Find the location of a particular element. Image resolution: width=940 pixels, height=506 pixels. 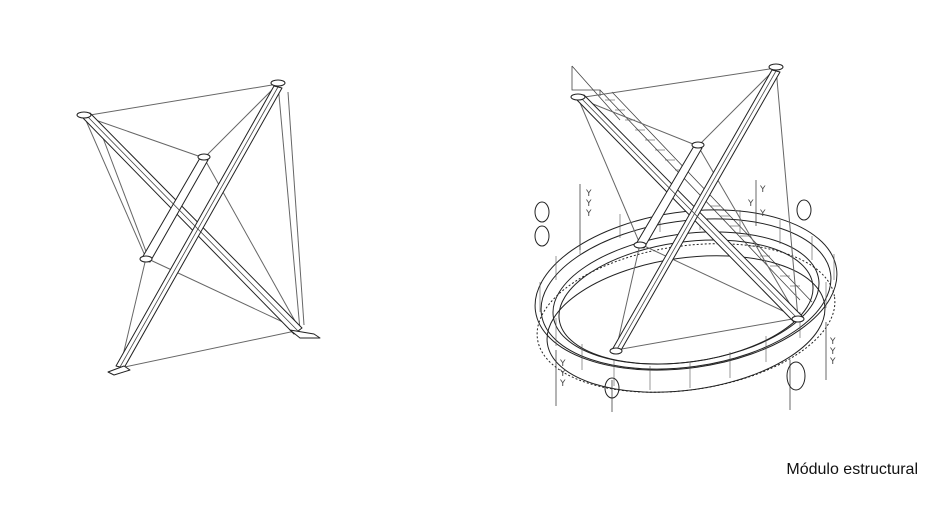

vertical-supports: Y Y Y Y Y Y Y Y Y Y Y Y is located at coordinates (685, 296).